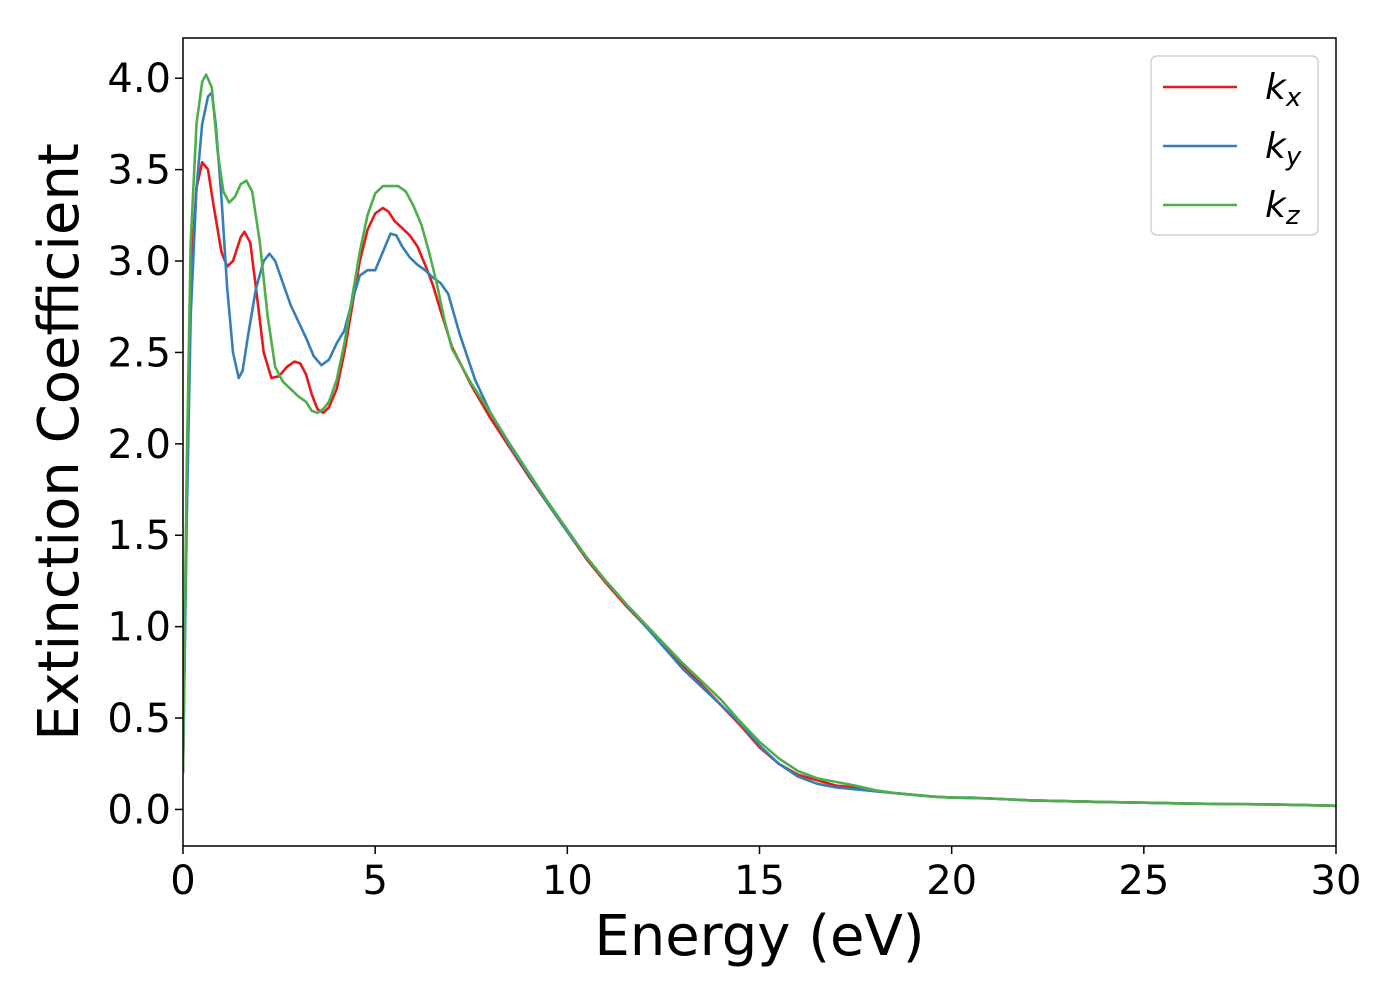  What do you see at coordinates (139, 353) in the screenshot?
I see `y-tick-label: 2.5` at bounding box center [139, 353].